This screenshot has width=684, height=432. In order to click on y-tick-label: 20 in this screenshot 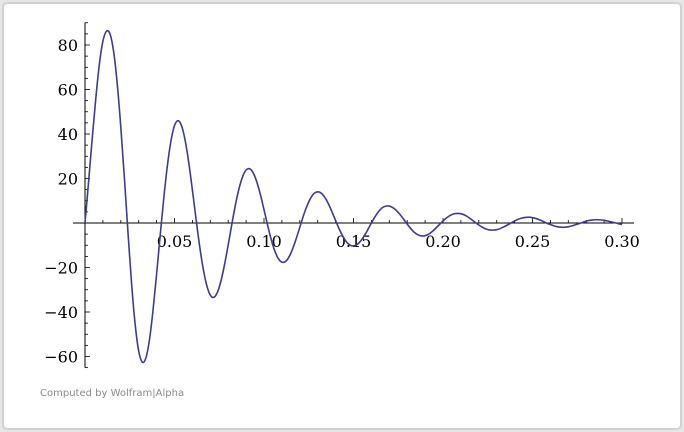, I will do `click(68, 179)`.